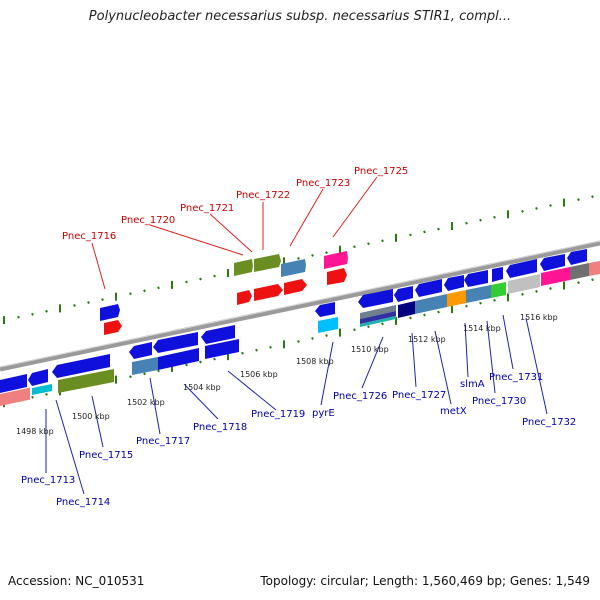 The height and width of the screenshot is (600, 600). What do you see at coordinates (419, 395) in the screenshot?
I see `label-pnec-1727: Pnec_1727` at bounding box center [419, 395].